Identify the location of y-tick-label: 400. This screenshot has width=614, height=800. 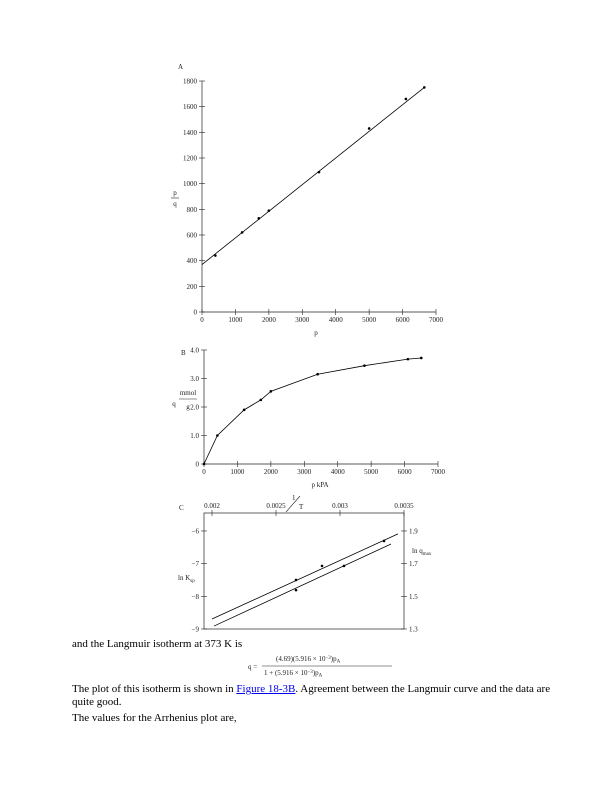
(192, 261).